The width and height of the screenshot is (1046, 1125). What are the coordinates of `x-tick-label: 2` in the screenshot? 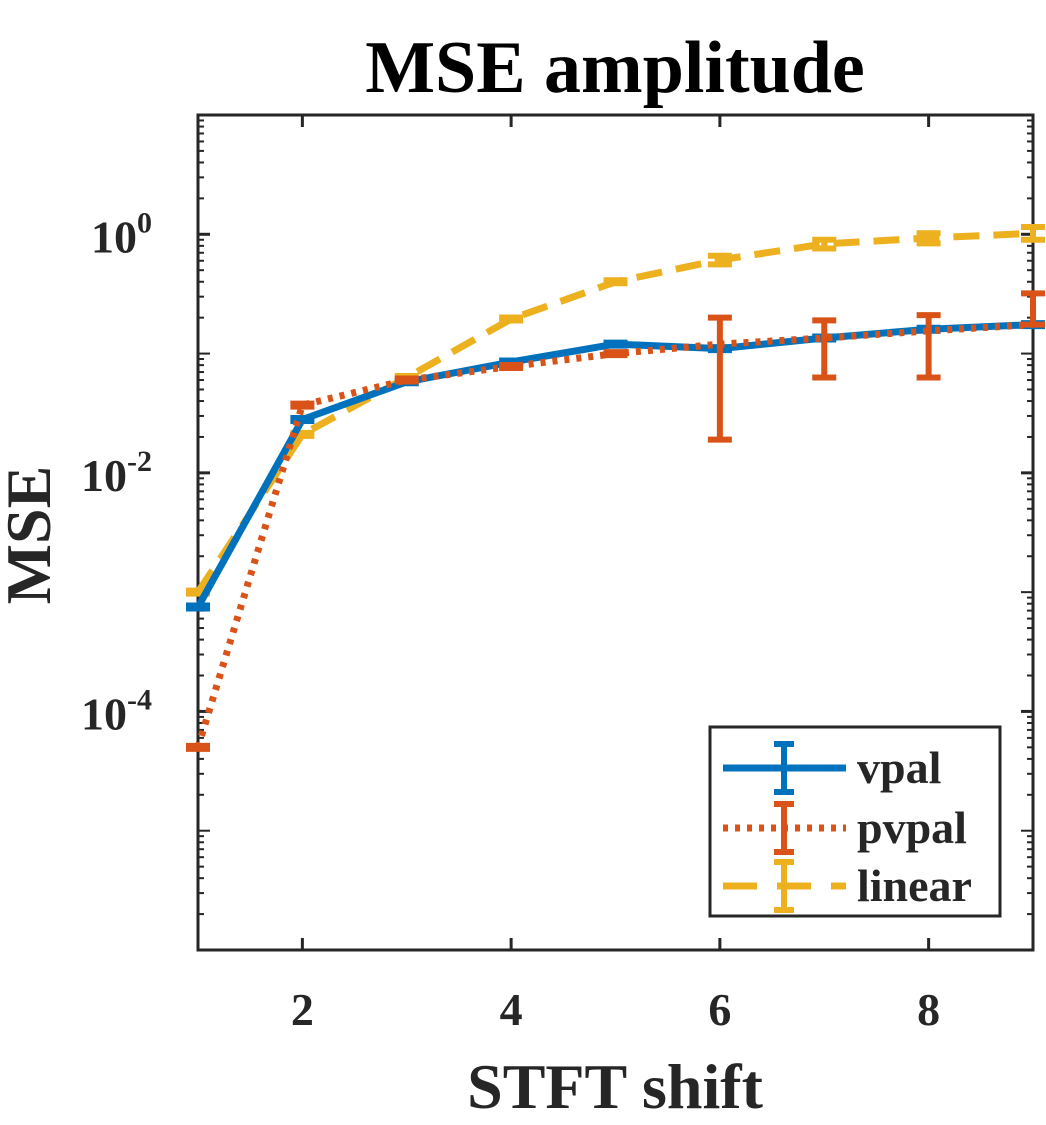 It's located at (302, 1009).